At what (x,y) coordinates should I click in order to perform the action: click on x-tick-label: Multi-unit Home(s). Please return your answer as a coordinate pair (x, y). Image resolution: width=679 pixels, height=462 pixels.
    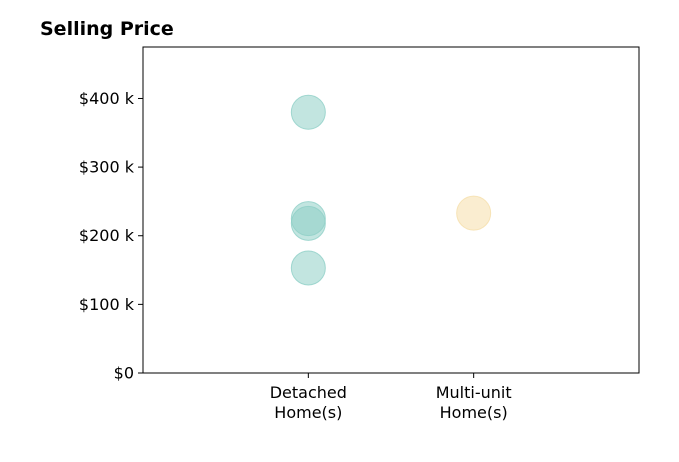
    Looking at the image, I should click on (474, 402).